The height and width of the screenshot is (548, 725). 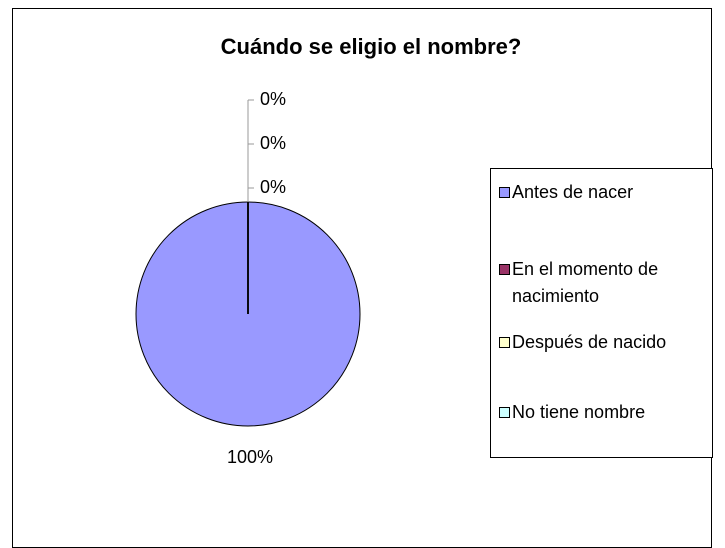 I want to click on chart-title: Cuándo se eligio el nombre?, so click(x=371, y=46).